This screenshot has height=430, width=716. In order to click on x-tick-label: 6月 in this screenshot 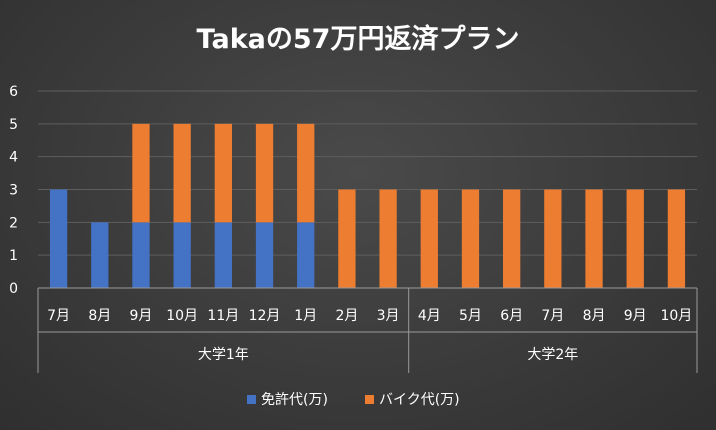, I will do `click(511, 316)`.